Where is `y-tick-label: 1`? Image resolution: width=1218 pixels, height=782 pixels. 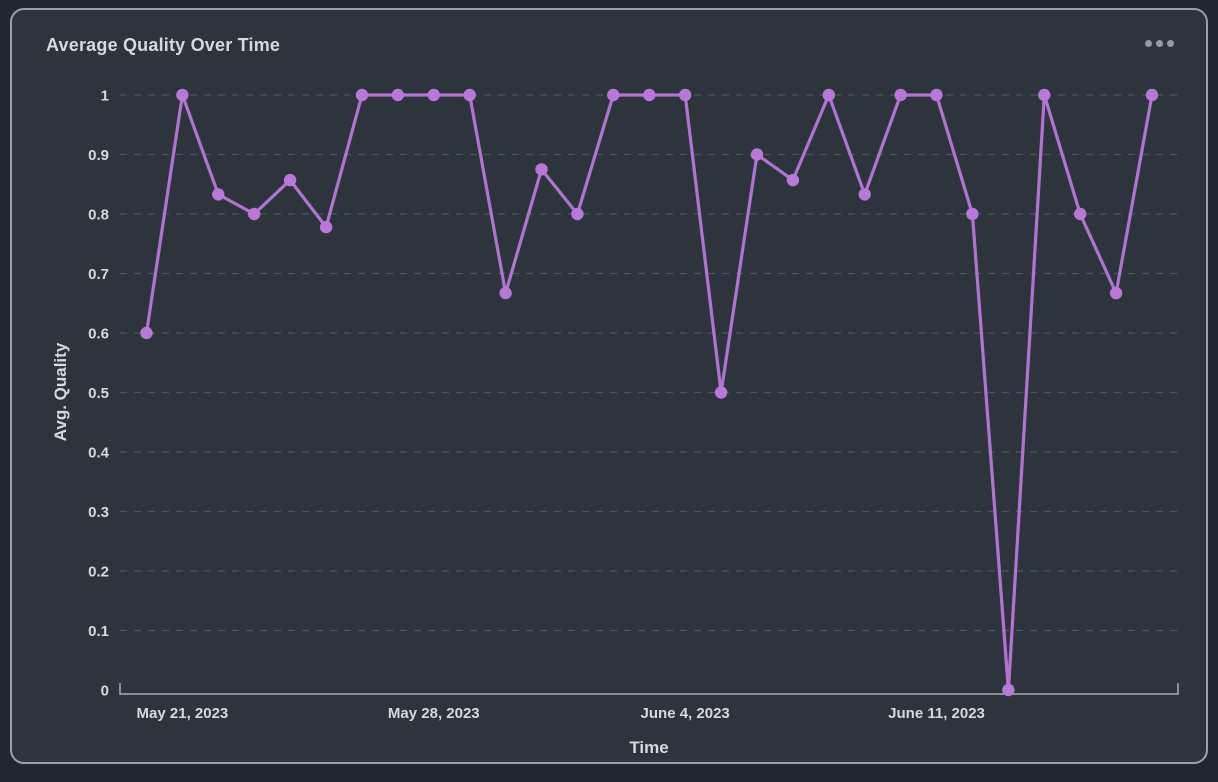
y-tick-label: 1 is located at coordinates (105, 96).